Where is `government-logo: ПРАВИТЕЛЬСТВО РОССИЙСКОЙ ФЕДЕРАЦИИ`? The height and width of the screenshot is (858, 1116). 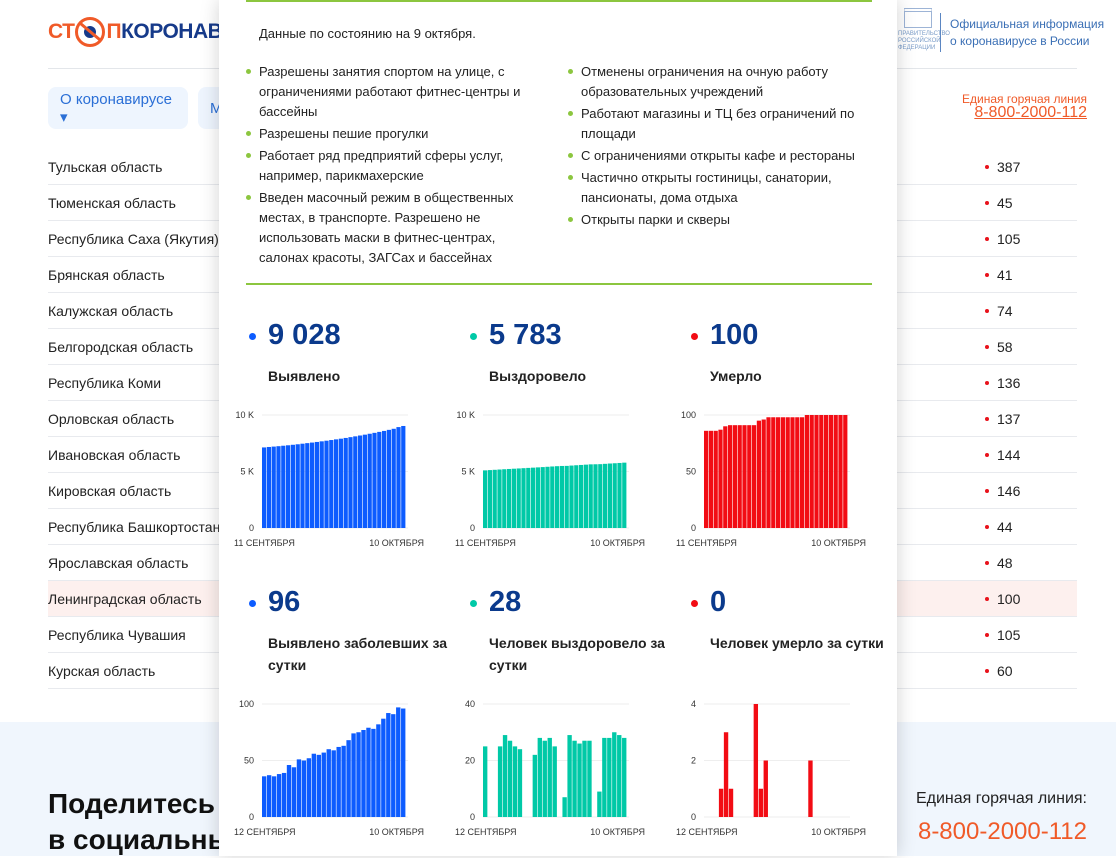
government-logo: ПРАВИТЕЛЬСТВО РОССИЙСКОЙ ФЕДЕРАЦИИ is located at coordinates (924, 30).